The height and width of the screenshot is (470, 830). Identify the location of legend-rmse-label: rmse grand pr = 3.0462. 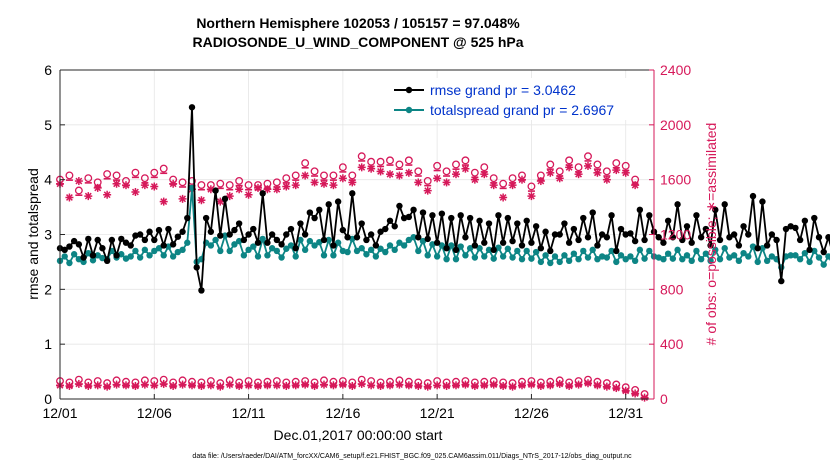
(503, 90).